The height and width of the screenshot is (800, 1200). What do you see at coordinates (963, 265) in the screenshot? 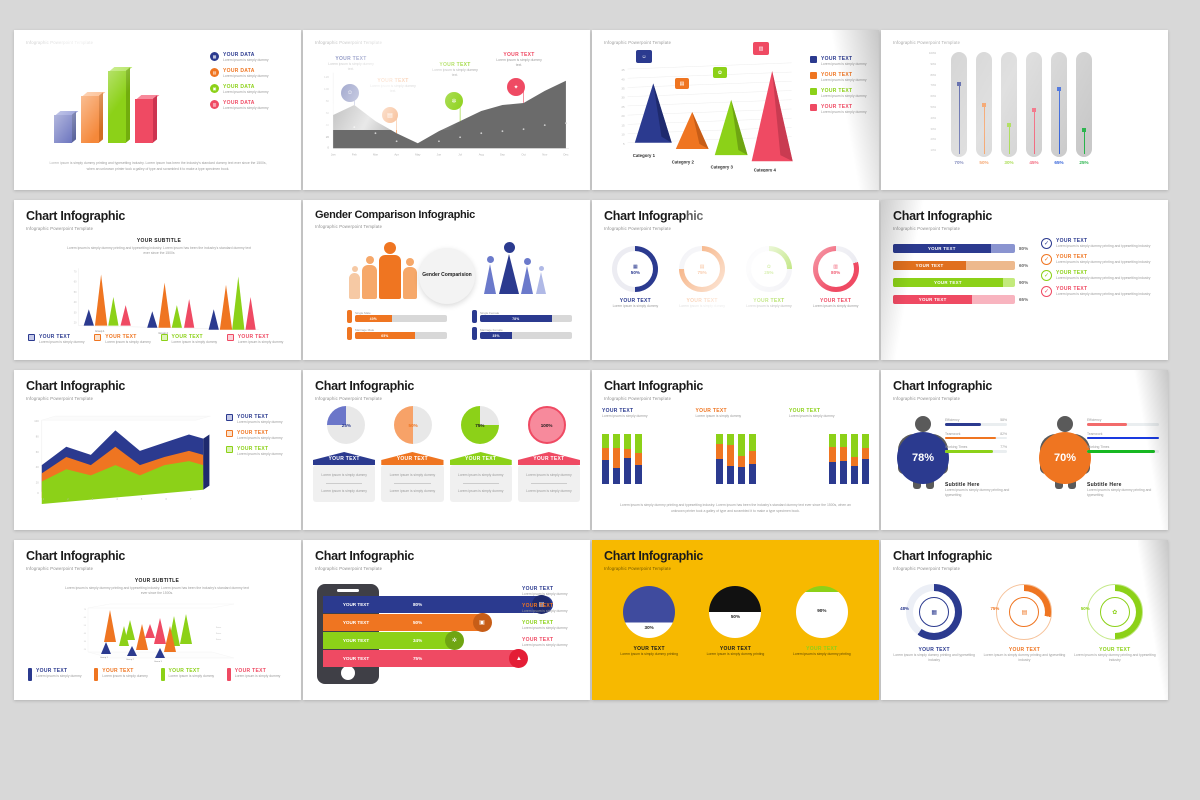
I see `list-item: YOUR TEXT 60%` at bounding box center [963, 265].